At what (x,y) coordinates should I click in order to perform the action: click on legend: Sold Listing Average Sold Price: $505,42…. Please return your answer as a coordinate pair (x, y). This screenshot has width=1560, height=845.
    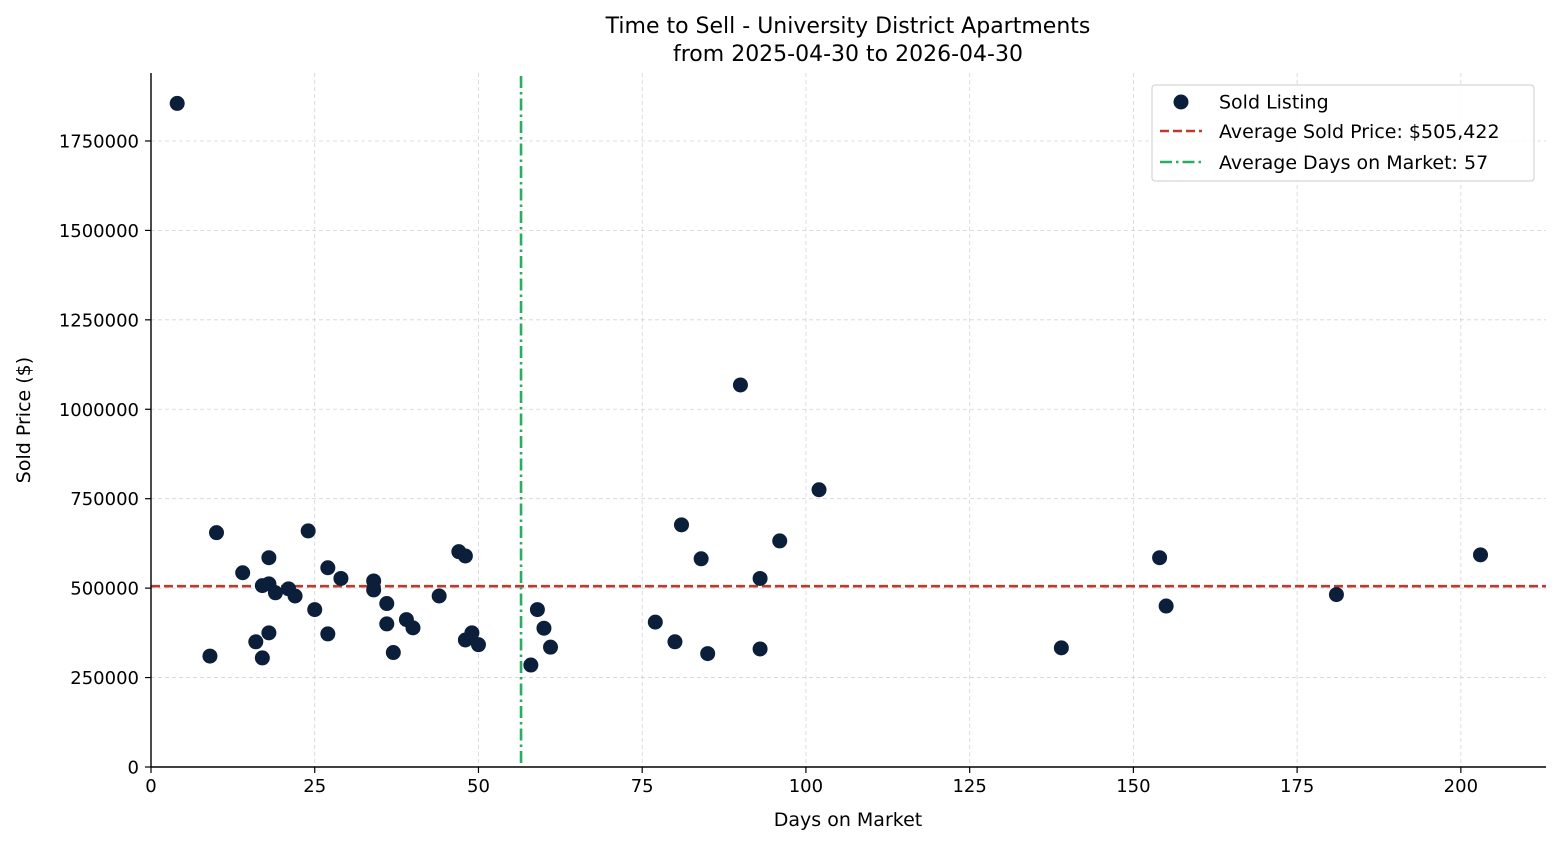
    Looking at the image, I should click on (1343, 133).